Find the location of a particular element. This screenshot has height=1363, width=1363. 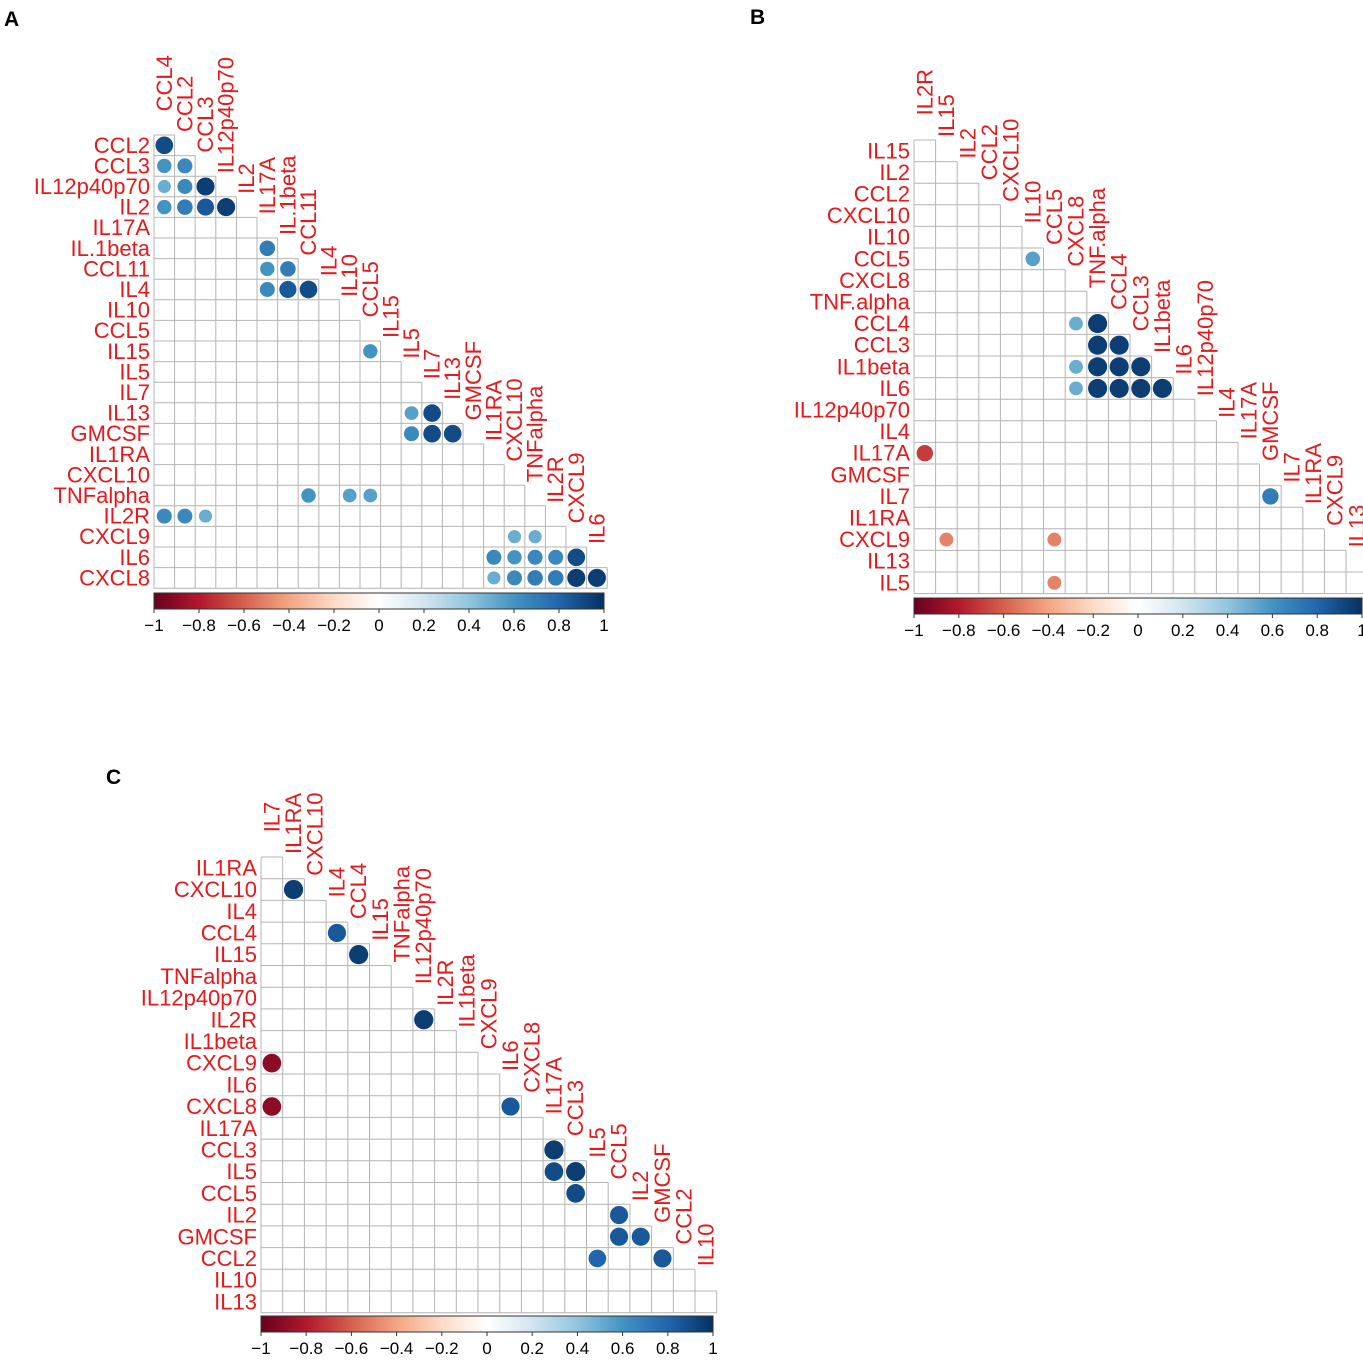

row-label: IL17A is located at coordinates (122, 227).